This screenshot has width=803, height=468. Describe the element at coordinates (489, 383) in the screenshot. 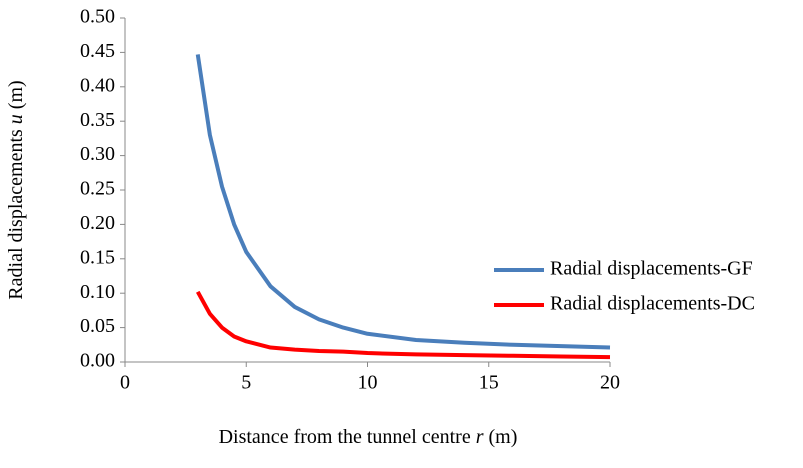

I see `x-tick-label: 15` at that location.